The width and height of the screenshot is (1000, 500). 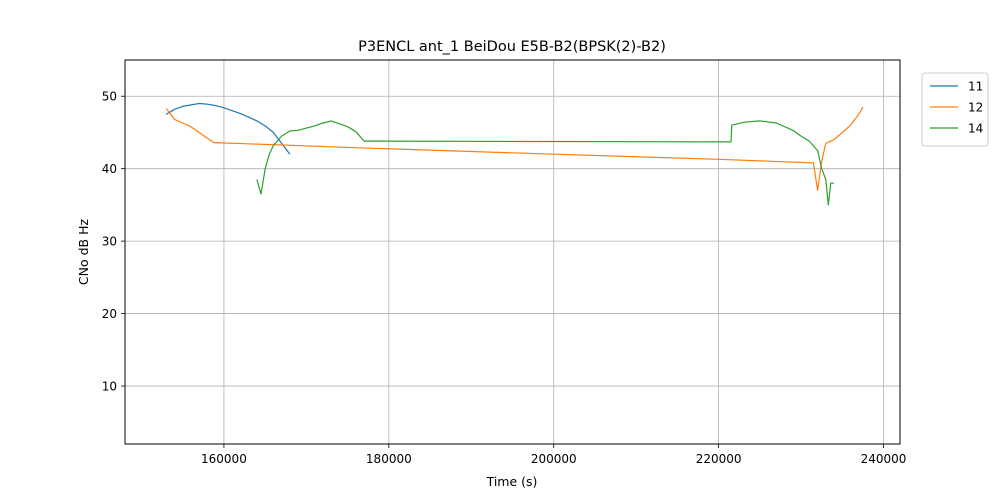 What do you see at coordinates (109, 242) in the screenshot?
I see `y-tick-label: 30` at bounding box center [109, 242].